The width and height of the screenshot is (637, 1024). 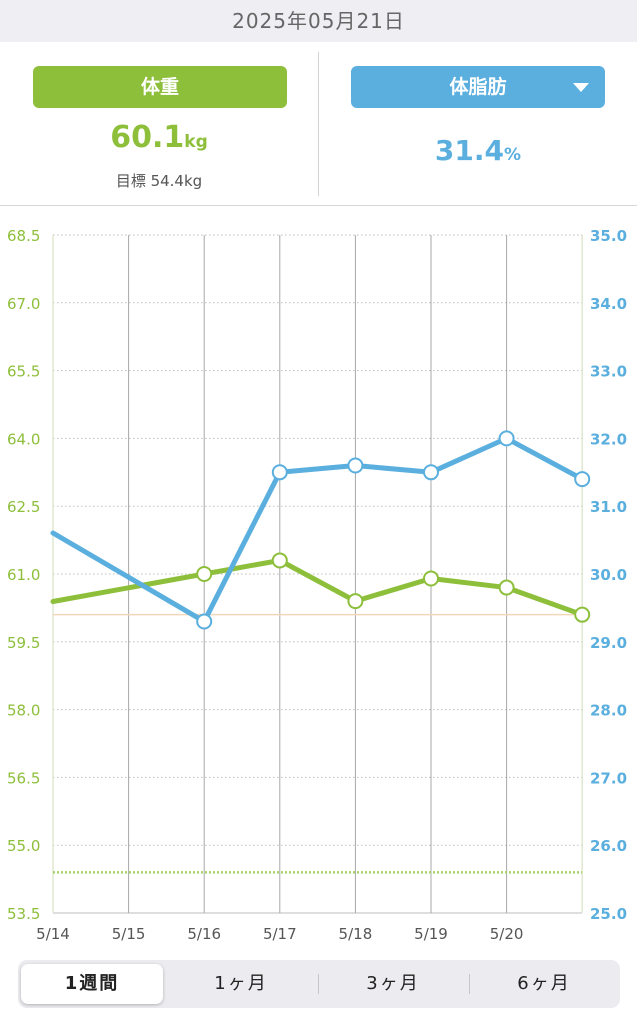 I want to click on weight-number: 60.1, so click(x=147, y=137).